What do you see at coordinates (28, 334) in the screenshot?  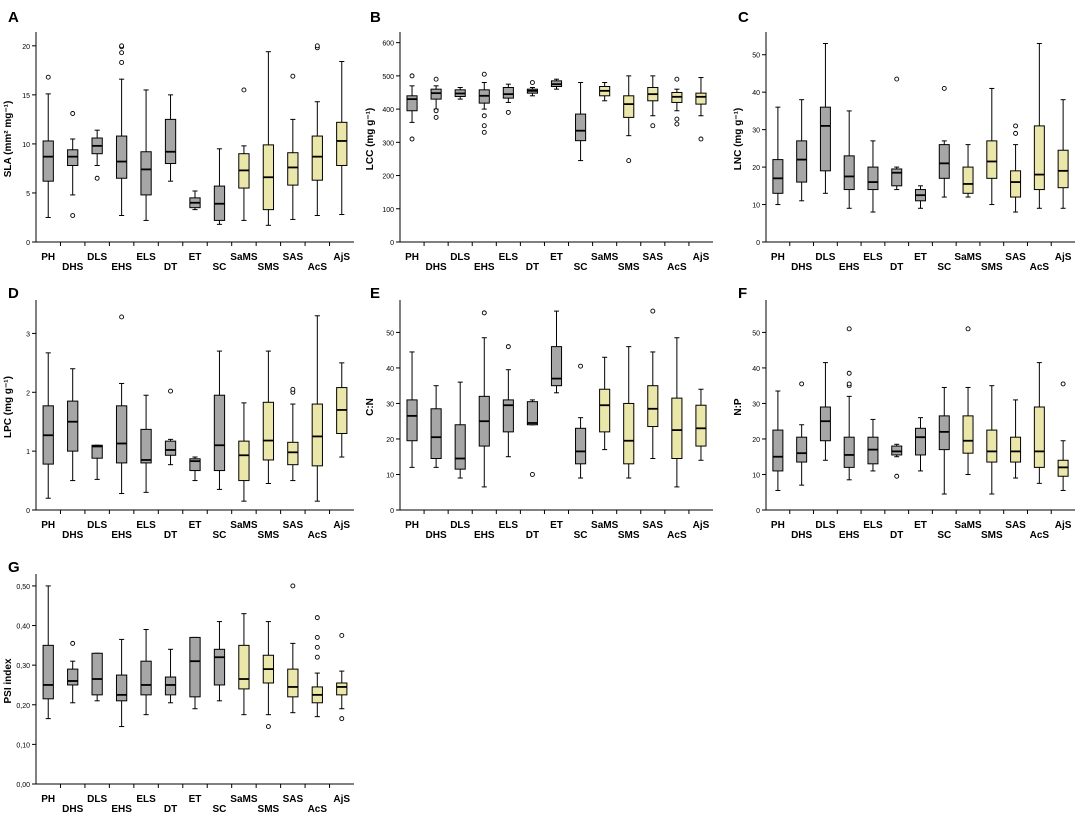 I see `y-tick-label: 3` at bounding box center [28, 334].